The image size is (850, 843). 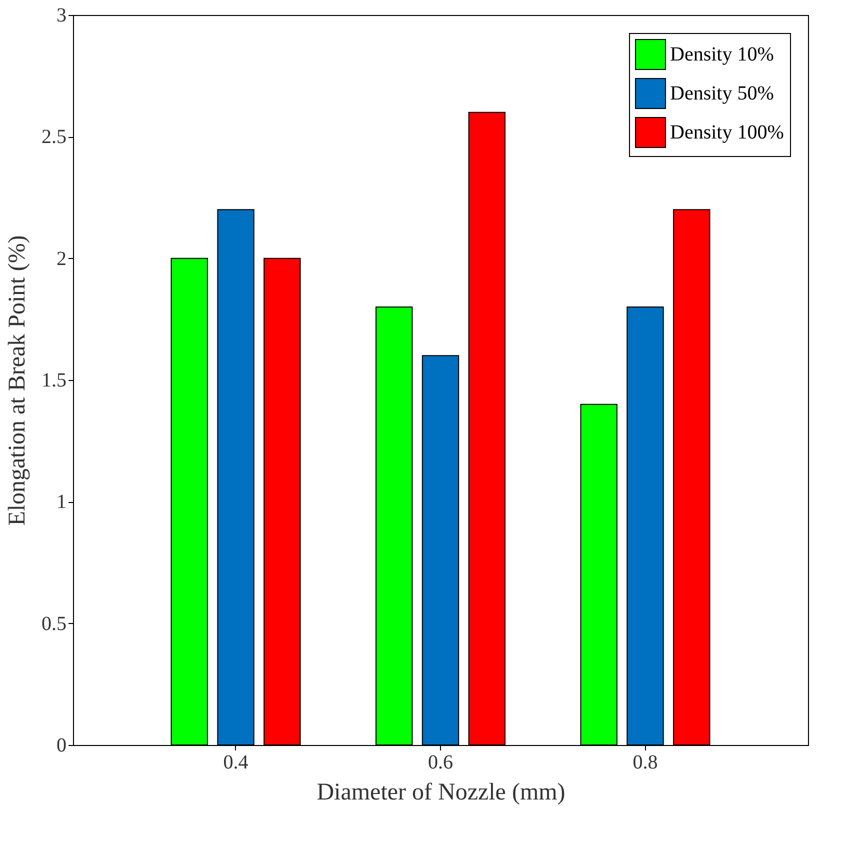 I want to click on y-axis-title: Elongation at Break Point (%), so click(x=17, y=380).